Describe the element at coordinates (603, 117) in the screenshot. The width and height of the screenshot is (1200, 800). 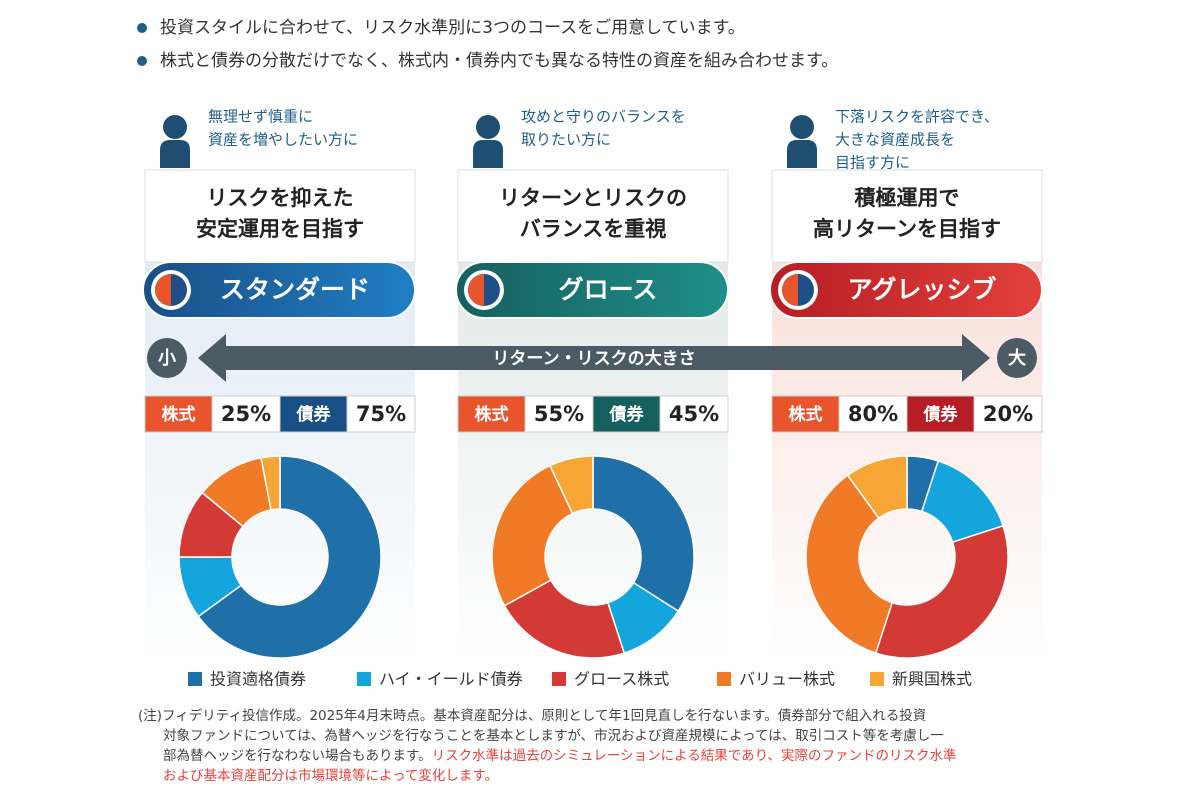
I see `audience-text: 攻めと守りのバランスを` at that location.